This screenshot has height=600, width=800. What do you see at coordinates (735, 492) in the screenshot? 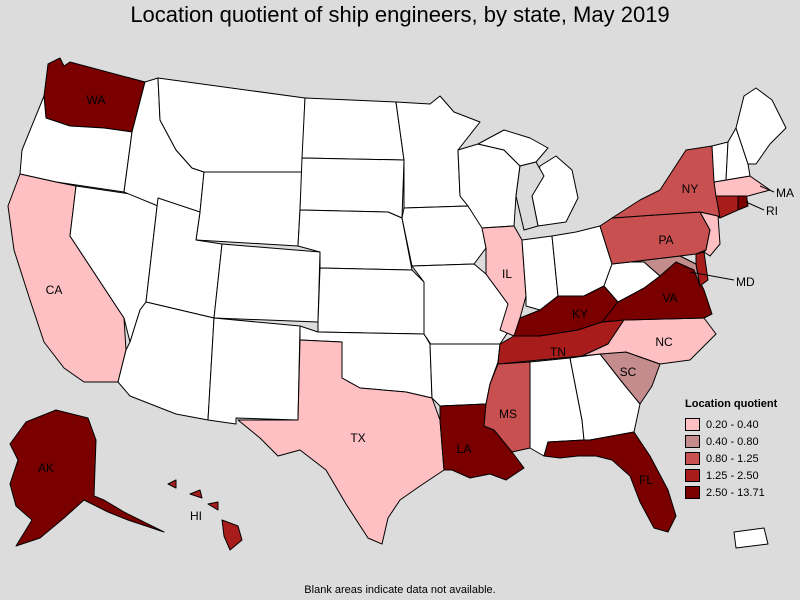
I see `legend-label: 2.50 - 13.71` at bounding box center [735, 492].